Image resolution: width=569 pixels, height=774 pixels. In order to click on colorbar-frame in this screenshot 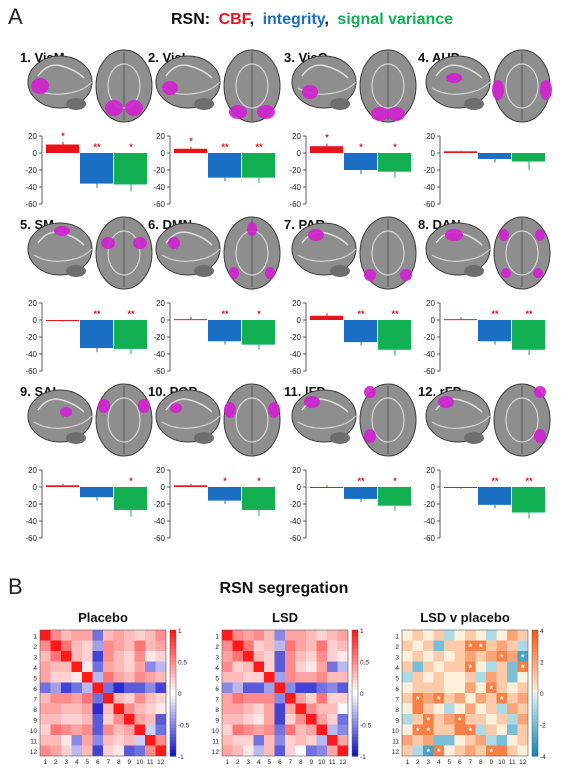, I will do `click(535, 693)`.